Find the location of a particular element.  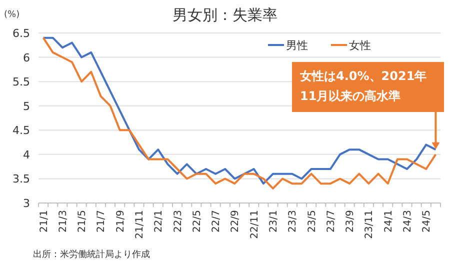

y-tick-label: 5 is located at coordinates (26, 106).